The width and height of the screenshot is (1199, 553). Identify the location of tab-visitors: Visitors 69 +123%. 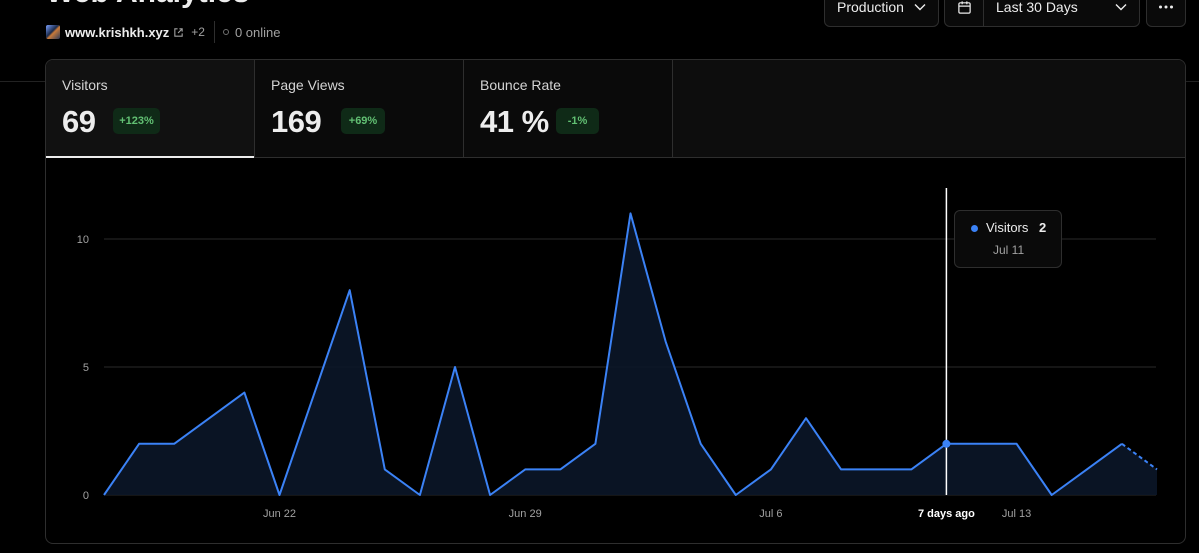
(150, 109).